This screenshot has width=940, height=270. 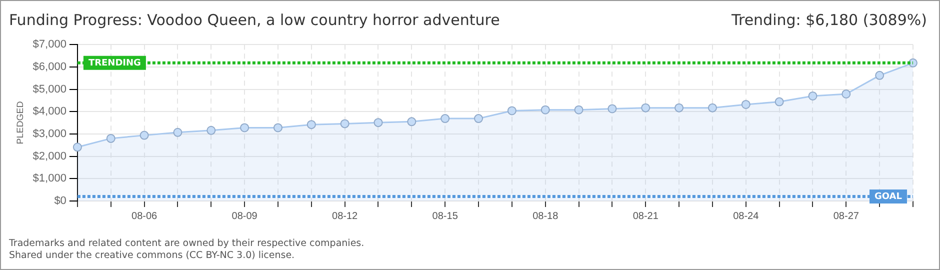 I want to click on ref-line-label: GOAL, so click(x=888, y=197).